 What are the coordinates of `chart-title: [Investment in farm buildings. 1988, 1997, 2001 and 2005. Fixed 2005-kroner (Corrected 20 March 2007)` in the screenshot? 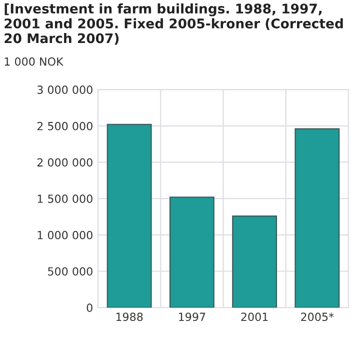 It's located at (173, 24).